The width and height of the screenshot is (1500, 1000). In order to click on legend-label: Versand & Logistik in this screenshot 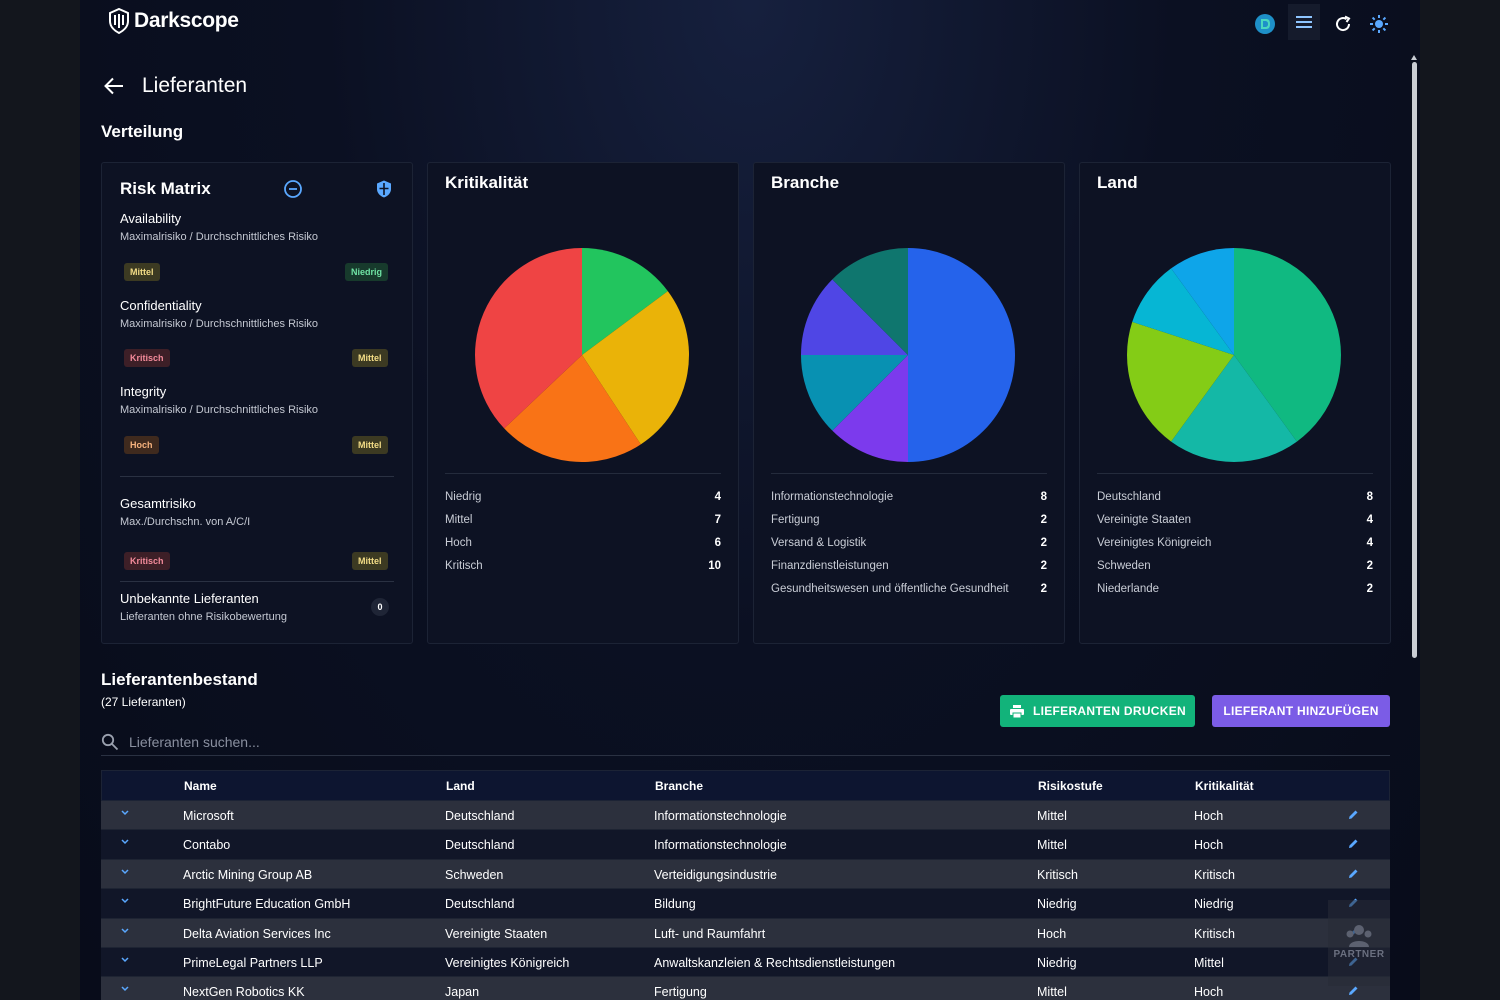, I will do `click(819, 542)`.